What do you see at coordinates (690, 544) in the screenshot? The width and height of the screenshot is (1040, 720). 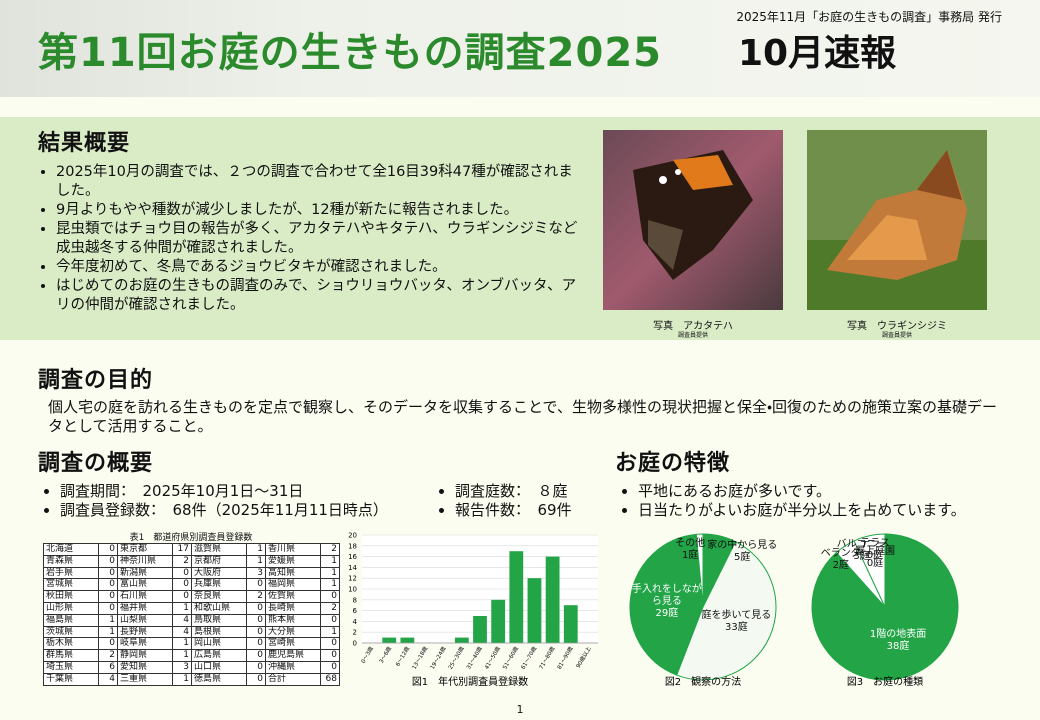 I see `pie-label-name: その他` at bounding box center [690, 544].